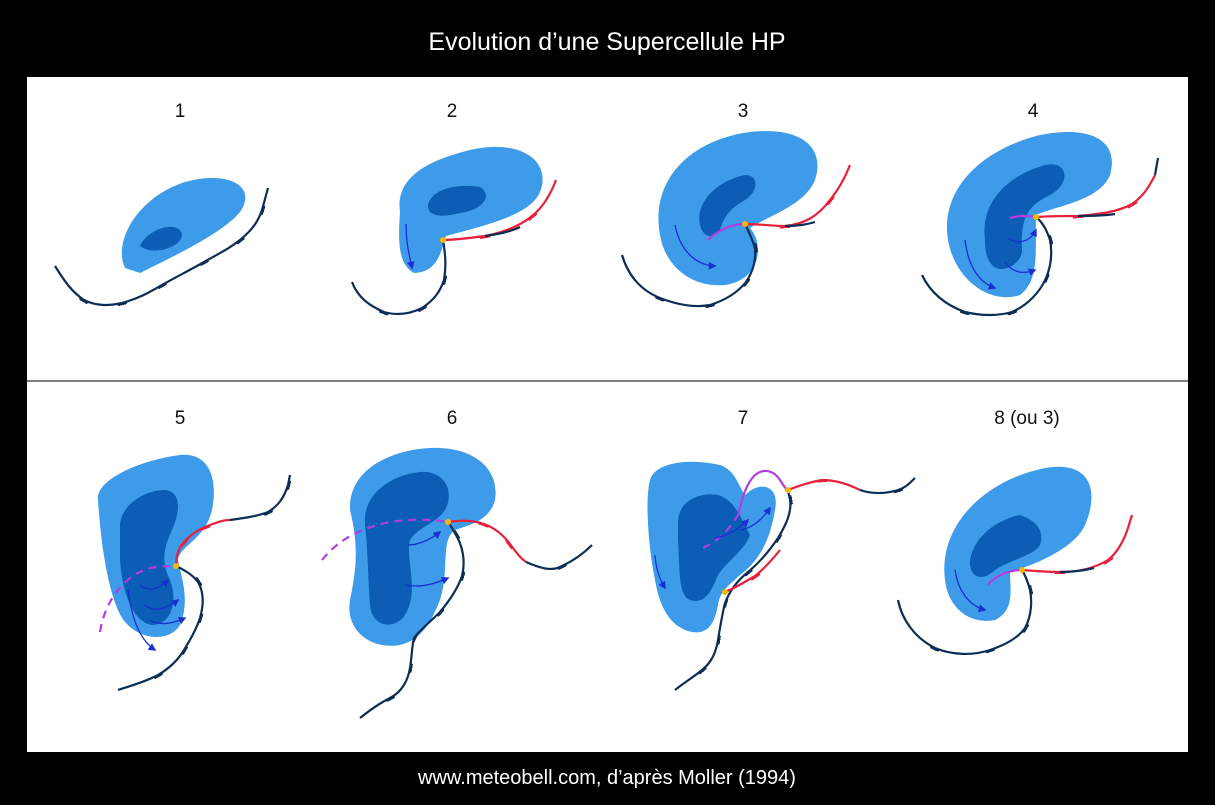 Image resolution: width=1215 pixels, height=805 pixels. Describe the element at coordinates (743, 418) in the screenshot. I see `panel-label: 7` at that location.